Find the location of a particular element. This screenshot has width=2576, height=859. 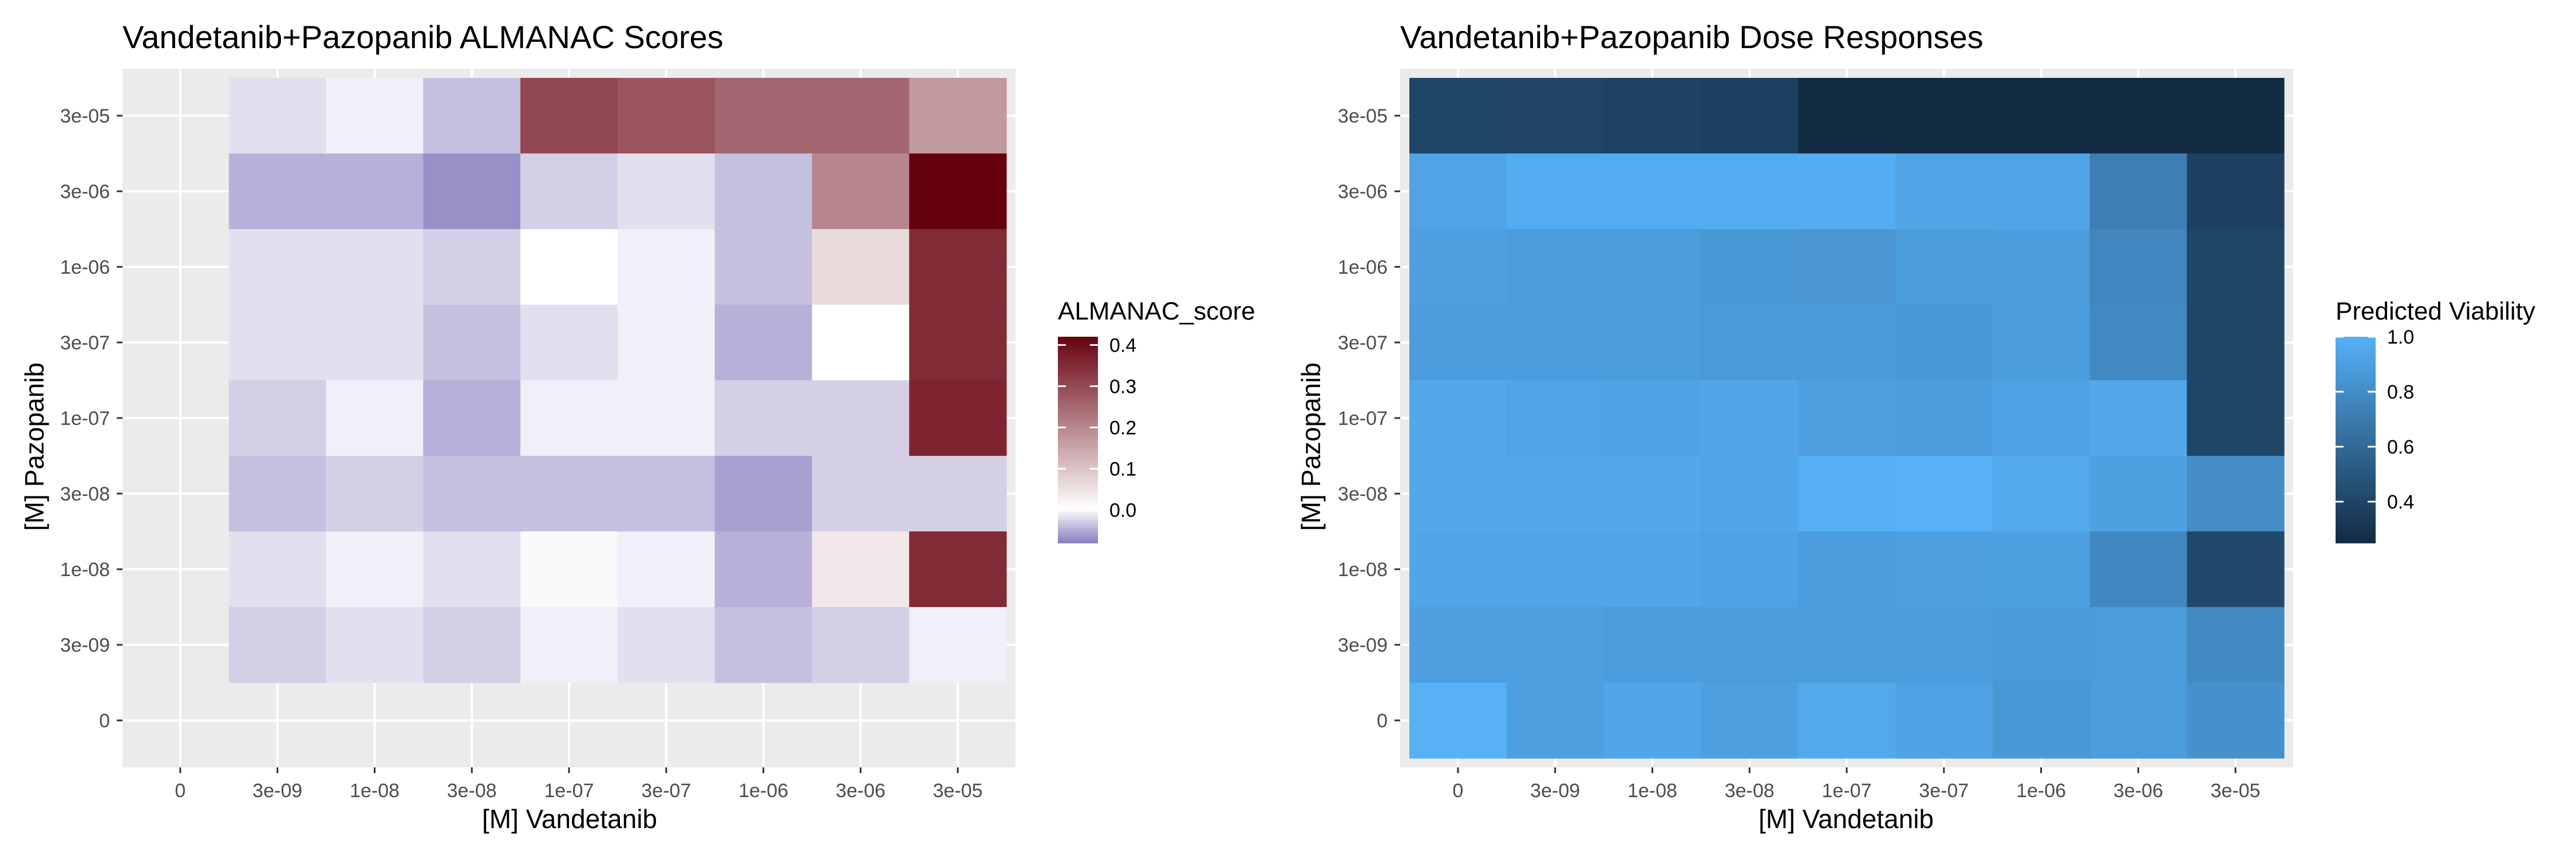

legend-title: Predicted Viability is located at coordinates (2435, 311).